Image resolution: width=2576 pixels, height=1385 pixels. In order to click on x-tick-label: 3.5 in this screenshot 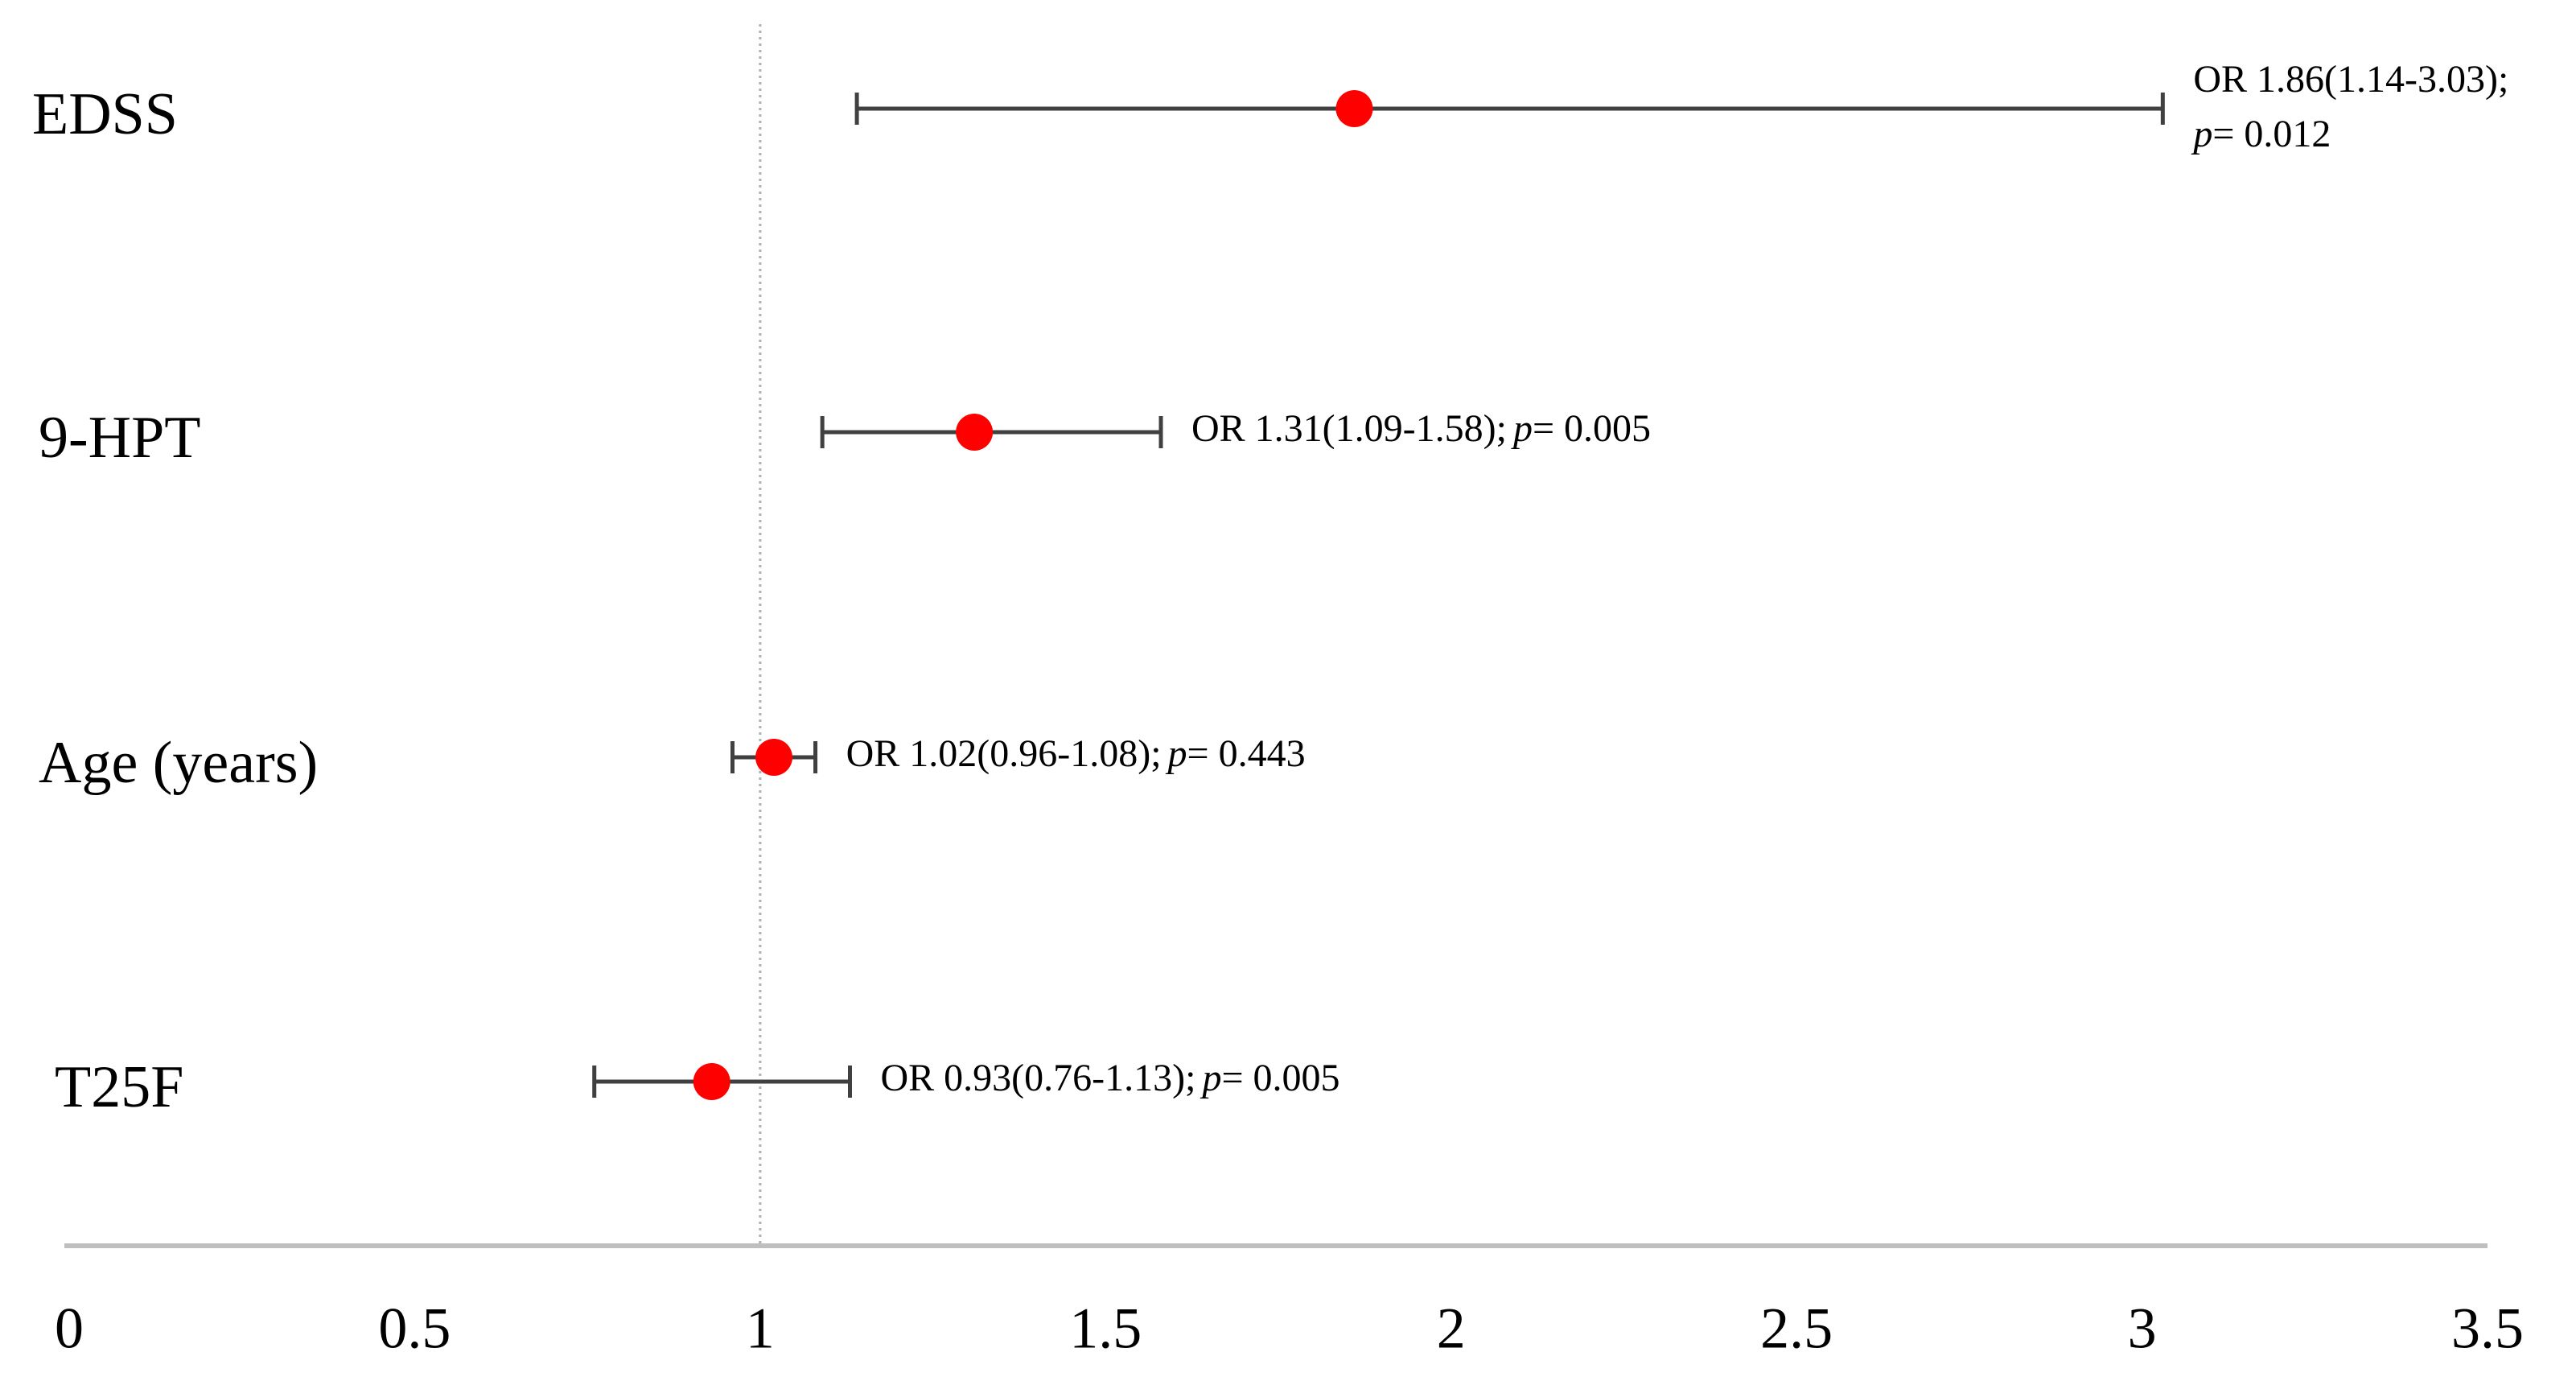, I will do `click(2487, 1328)`.